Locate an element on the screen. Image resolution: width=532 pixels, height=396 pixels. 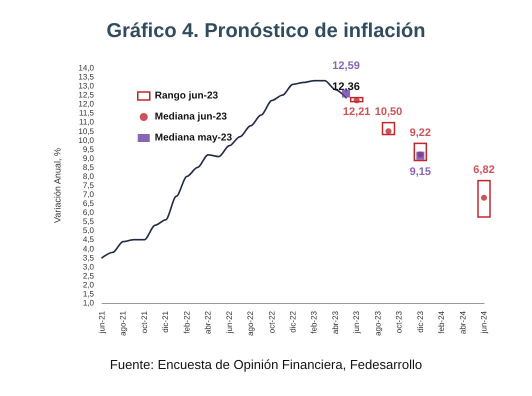
y-tick-label: 9,5 is located at coordinates (88, 149).